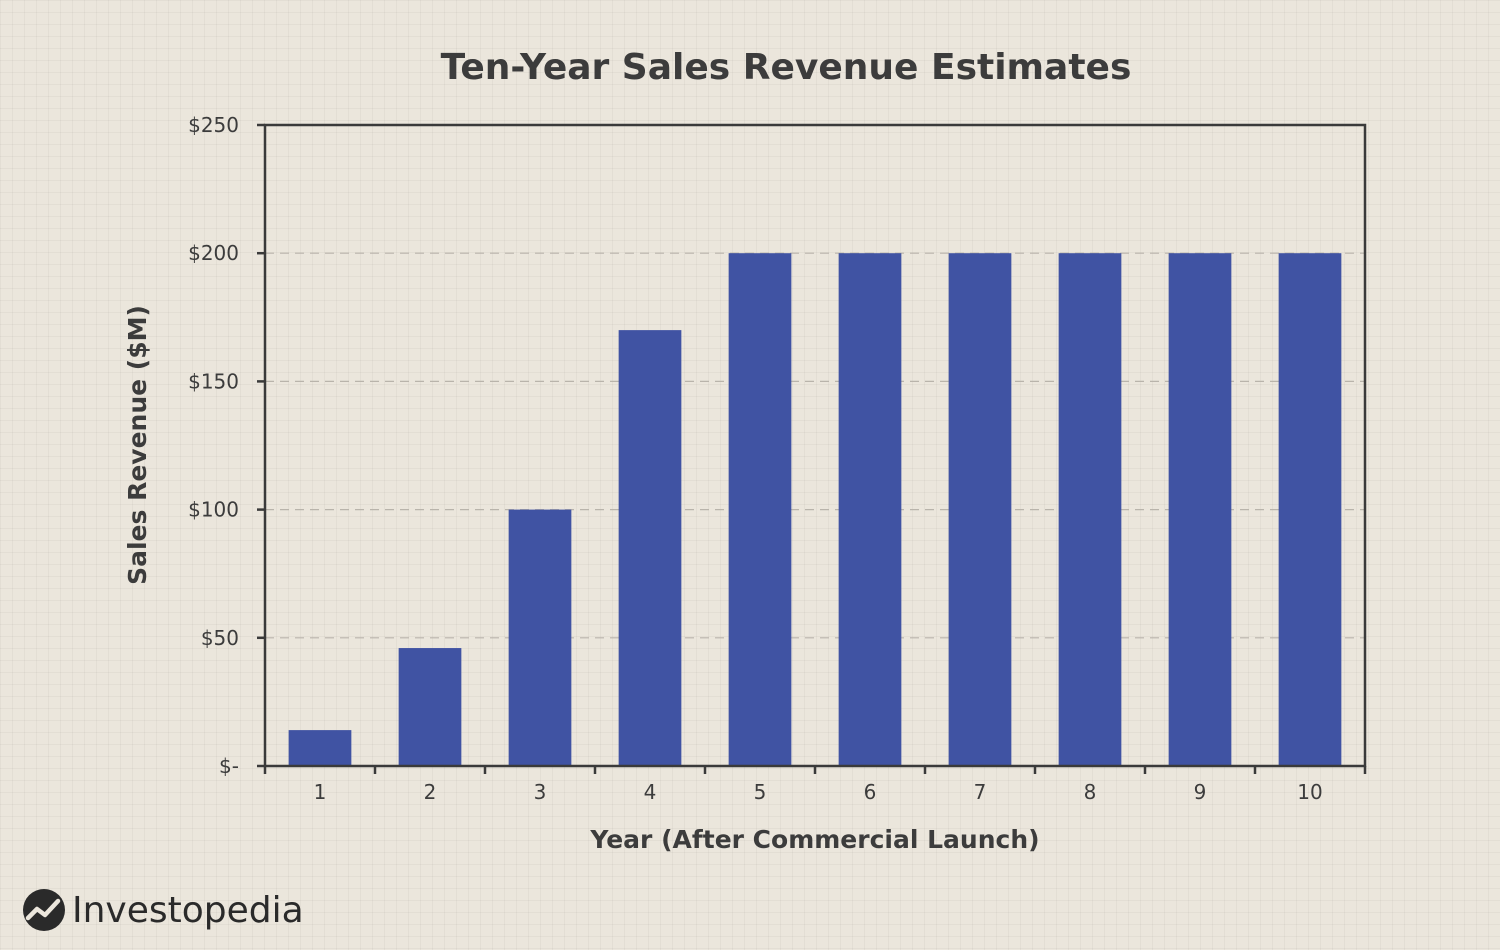 Image resolution: width=1500 pixels, height=950 pixels. What do you see at coordinates (188, 910) in the screenshot?
I see `brand-name: Investopedia` at bounding box center [188, 910].